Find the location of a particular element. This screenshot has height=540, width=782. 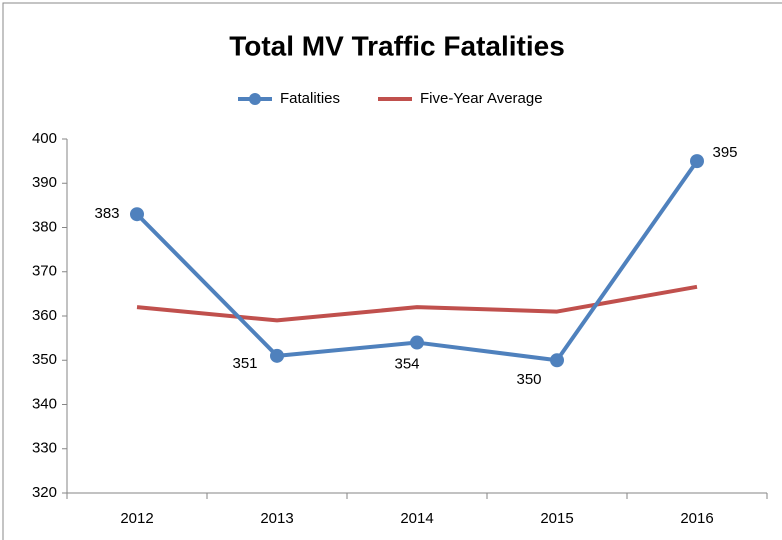

x-tick-label: 2014 is located at coordinates (416, 518).